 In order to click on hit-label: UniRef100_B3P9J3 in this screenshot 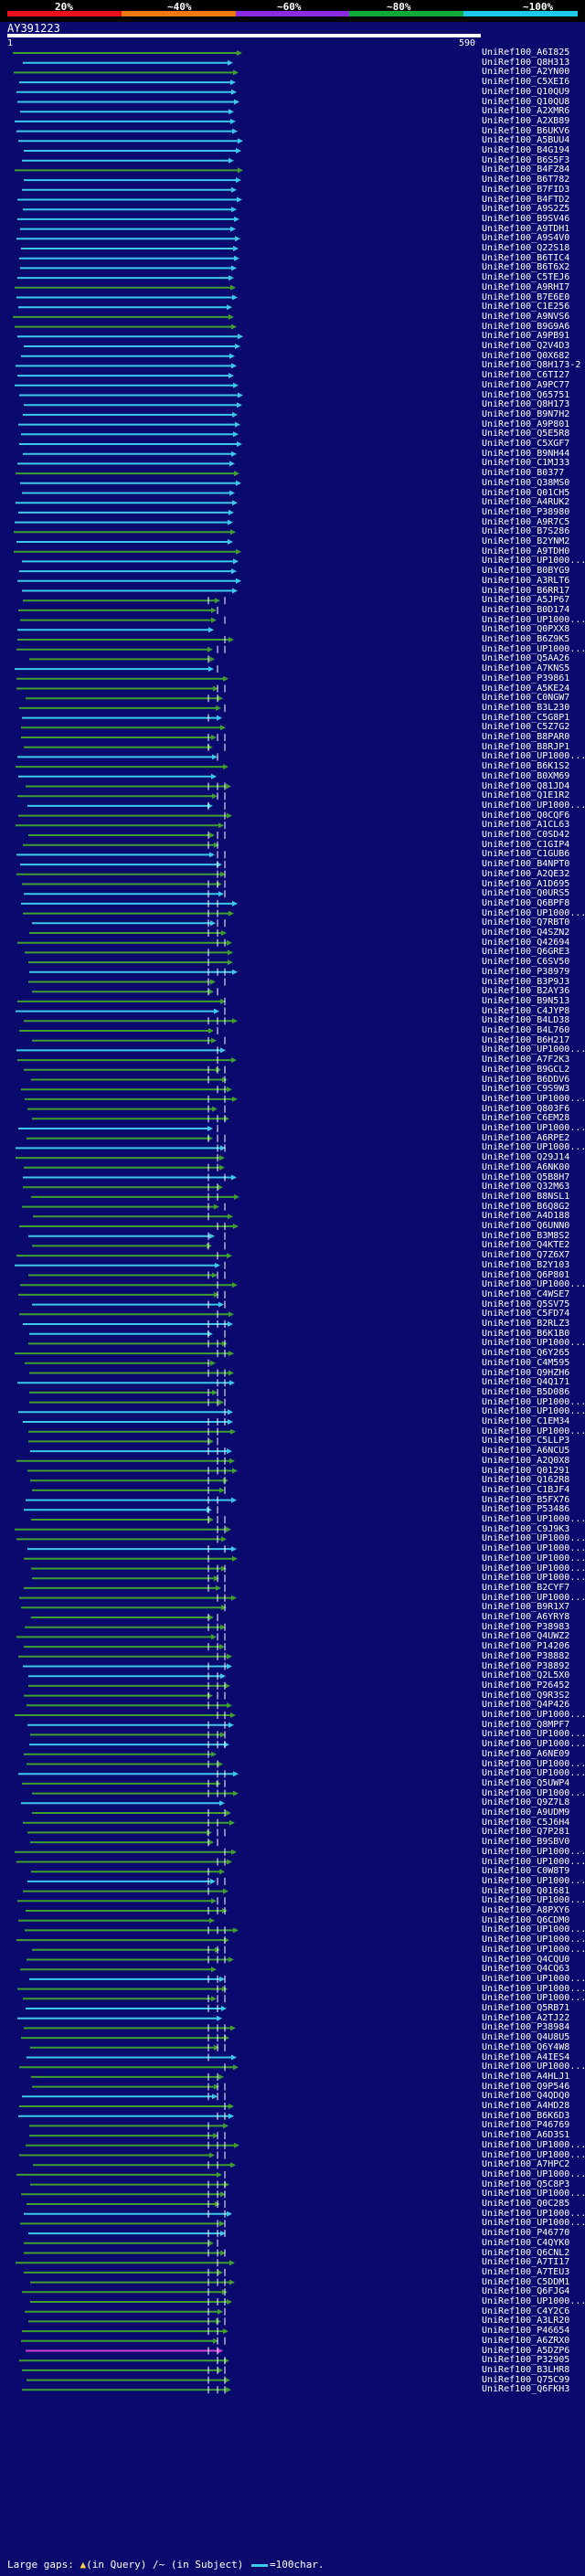, I will do `click(526, 981)`.